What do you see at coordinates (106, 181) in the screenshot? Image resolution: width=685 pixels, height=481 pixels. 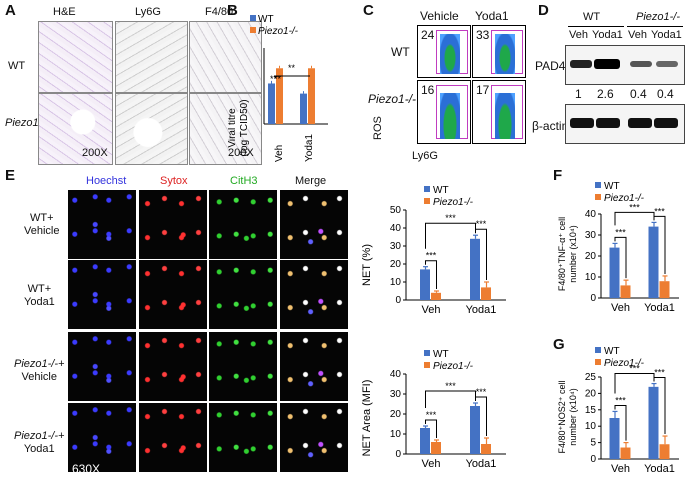 I see `mic-col-hoechst: Hoechst` at bounding box center [106, 181].